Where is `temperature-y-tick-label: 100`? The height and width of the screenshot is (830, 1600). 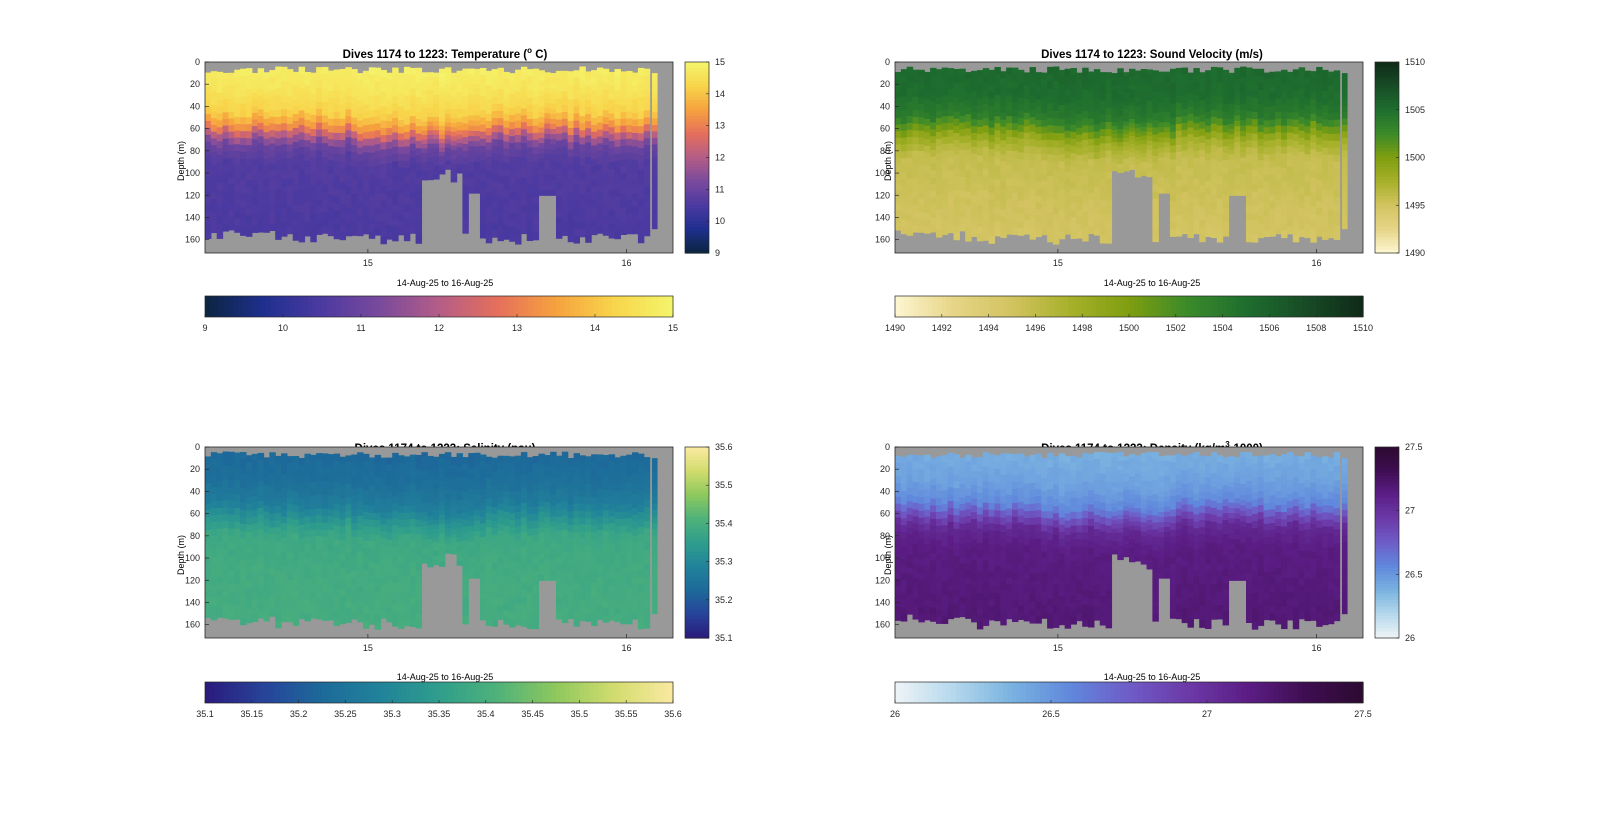 temperature-y-tick-label: 100 is located at coordinates (192, 173).